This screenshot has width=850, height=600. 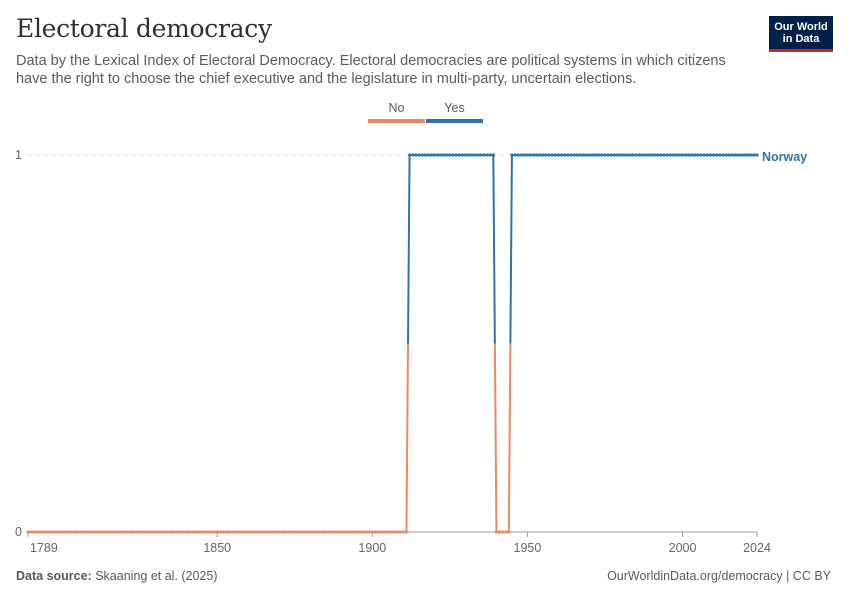 What do you see at coordinates (511, 249) in the screenshot?
I see `series-transition` at bounding box center [511, 249].